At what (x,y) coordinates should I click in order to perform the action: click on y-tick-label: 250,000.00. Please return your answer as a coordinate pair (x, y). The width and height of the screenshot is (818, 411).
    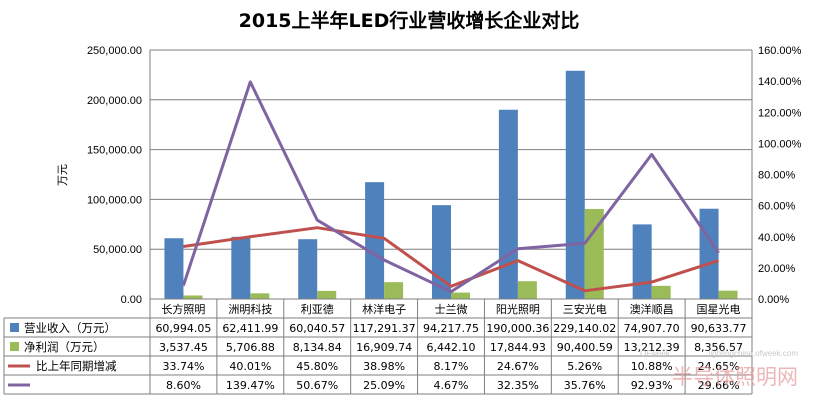
    Looking at the image, I should click on (114, 51).